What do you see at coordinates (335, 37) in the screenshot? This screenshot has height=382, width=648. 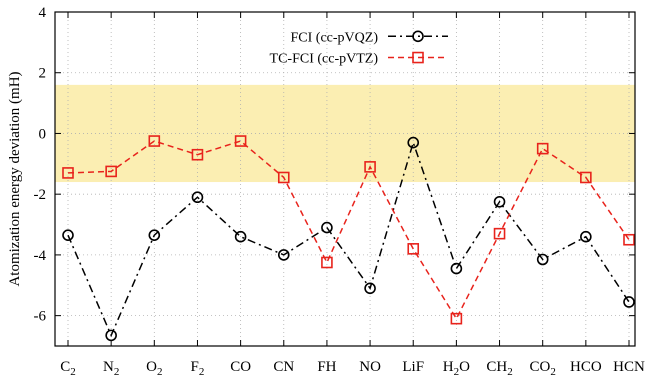 I see `legend-label-fci: FCI (cc-pVQZ)` at bounding box center [335, 37].